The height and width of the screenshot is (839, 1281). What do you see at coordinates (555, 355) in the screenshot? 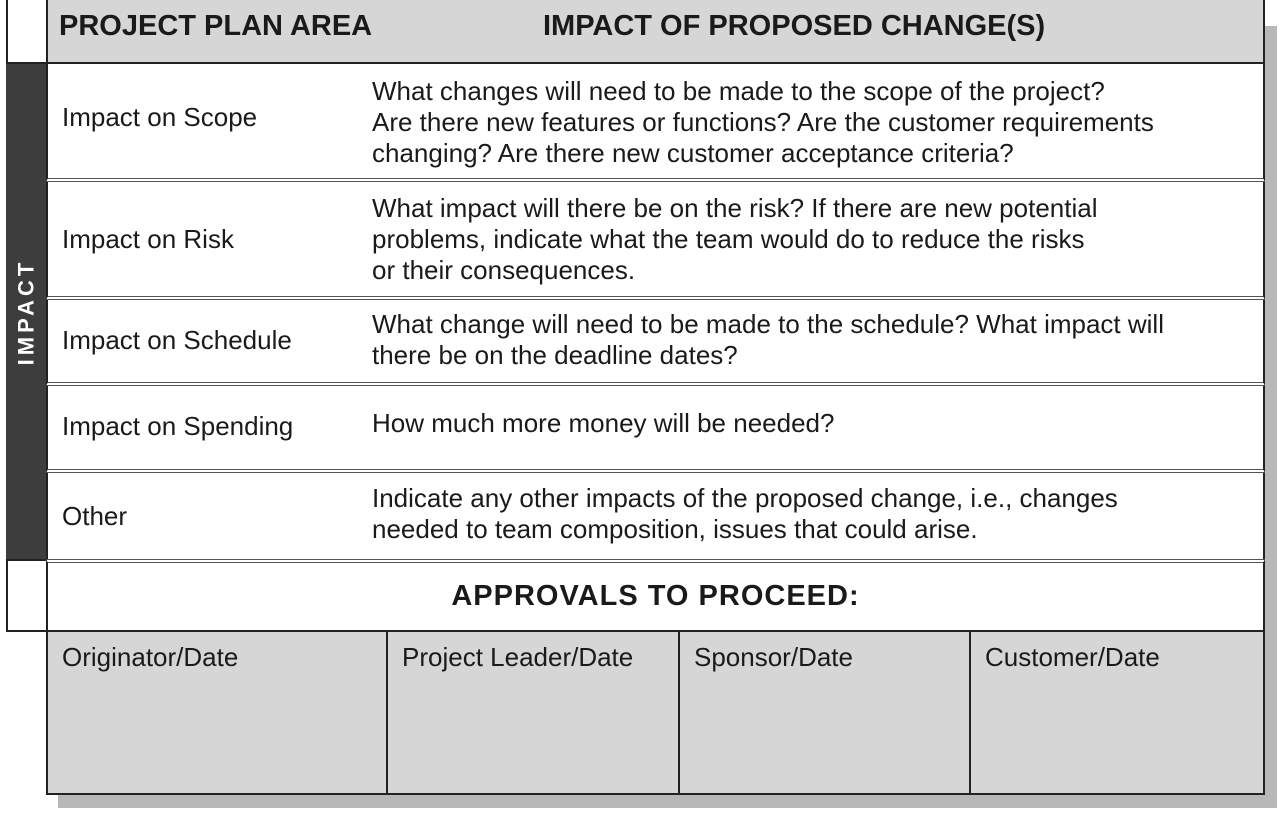
I see `desc-line: there be on the deadline dates?` at bounding box center [555, 355].